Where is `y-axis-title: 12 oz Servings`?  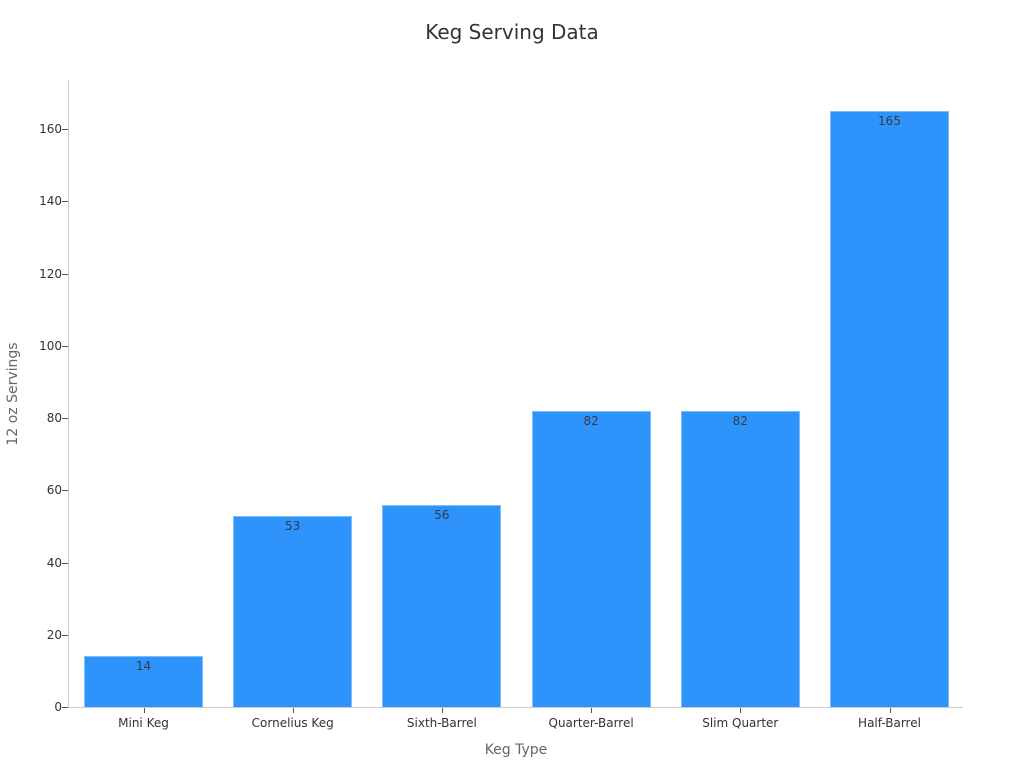 y-axis-title: 12 oz Servings is located at coordinates (13, 394).